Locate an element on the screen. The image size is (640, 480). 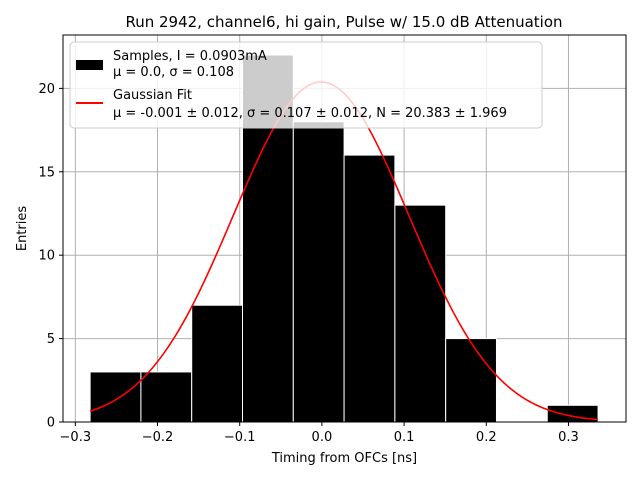
x-tick-label: 0.2 is located at coordinates (486, 437).